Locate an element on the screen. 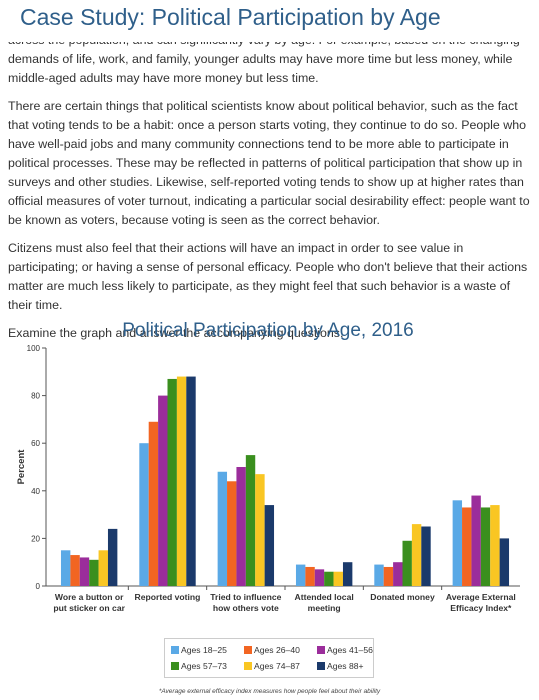 The width and height of the screenshot is (539, 700). chart-title: Political Participation by Age, 2016 is located at coordinates (268, 330).